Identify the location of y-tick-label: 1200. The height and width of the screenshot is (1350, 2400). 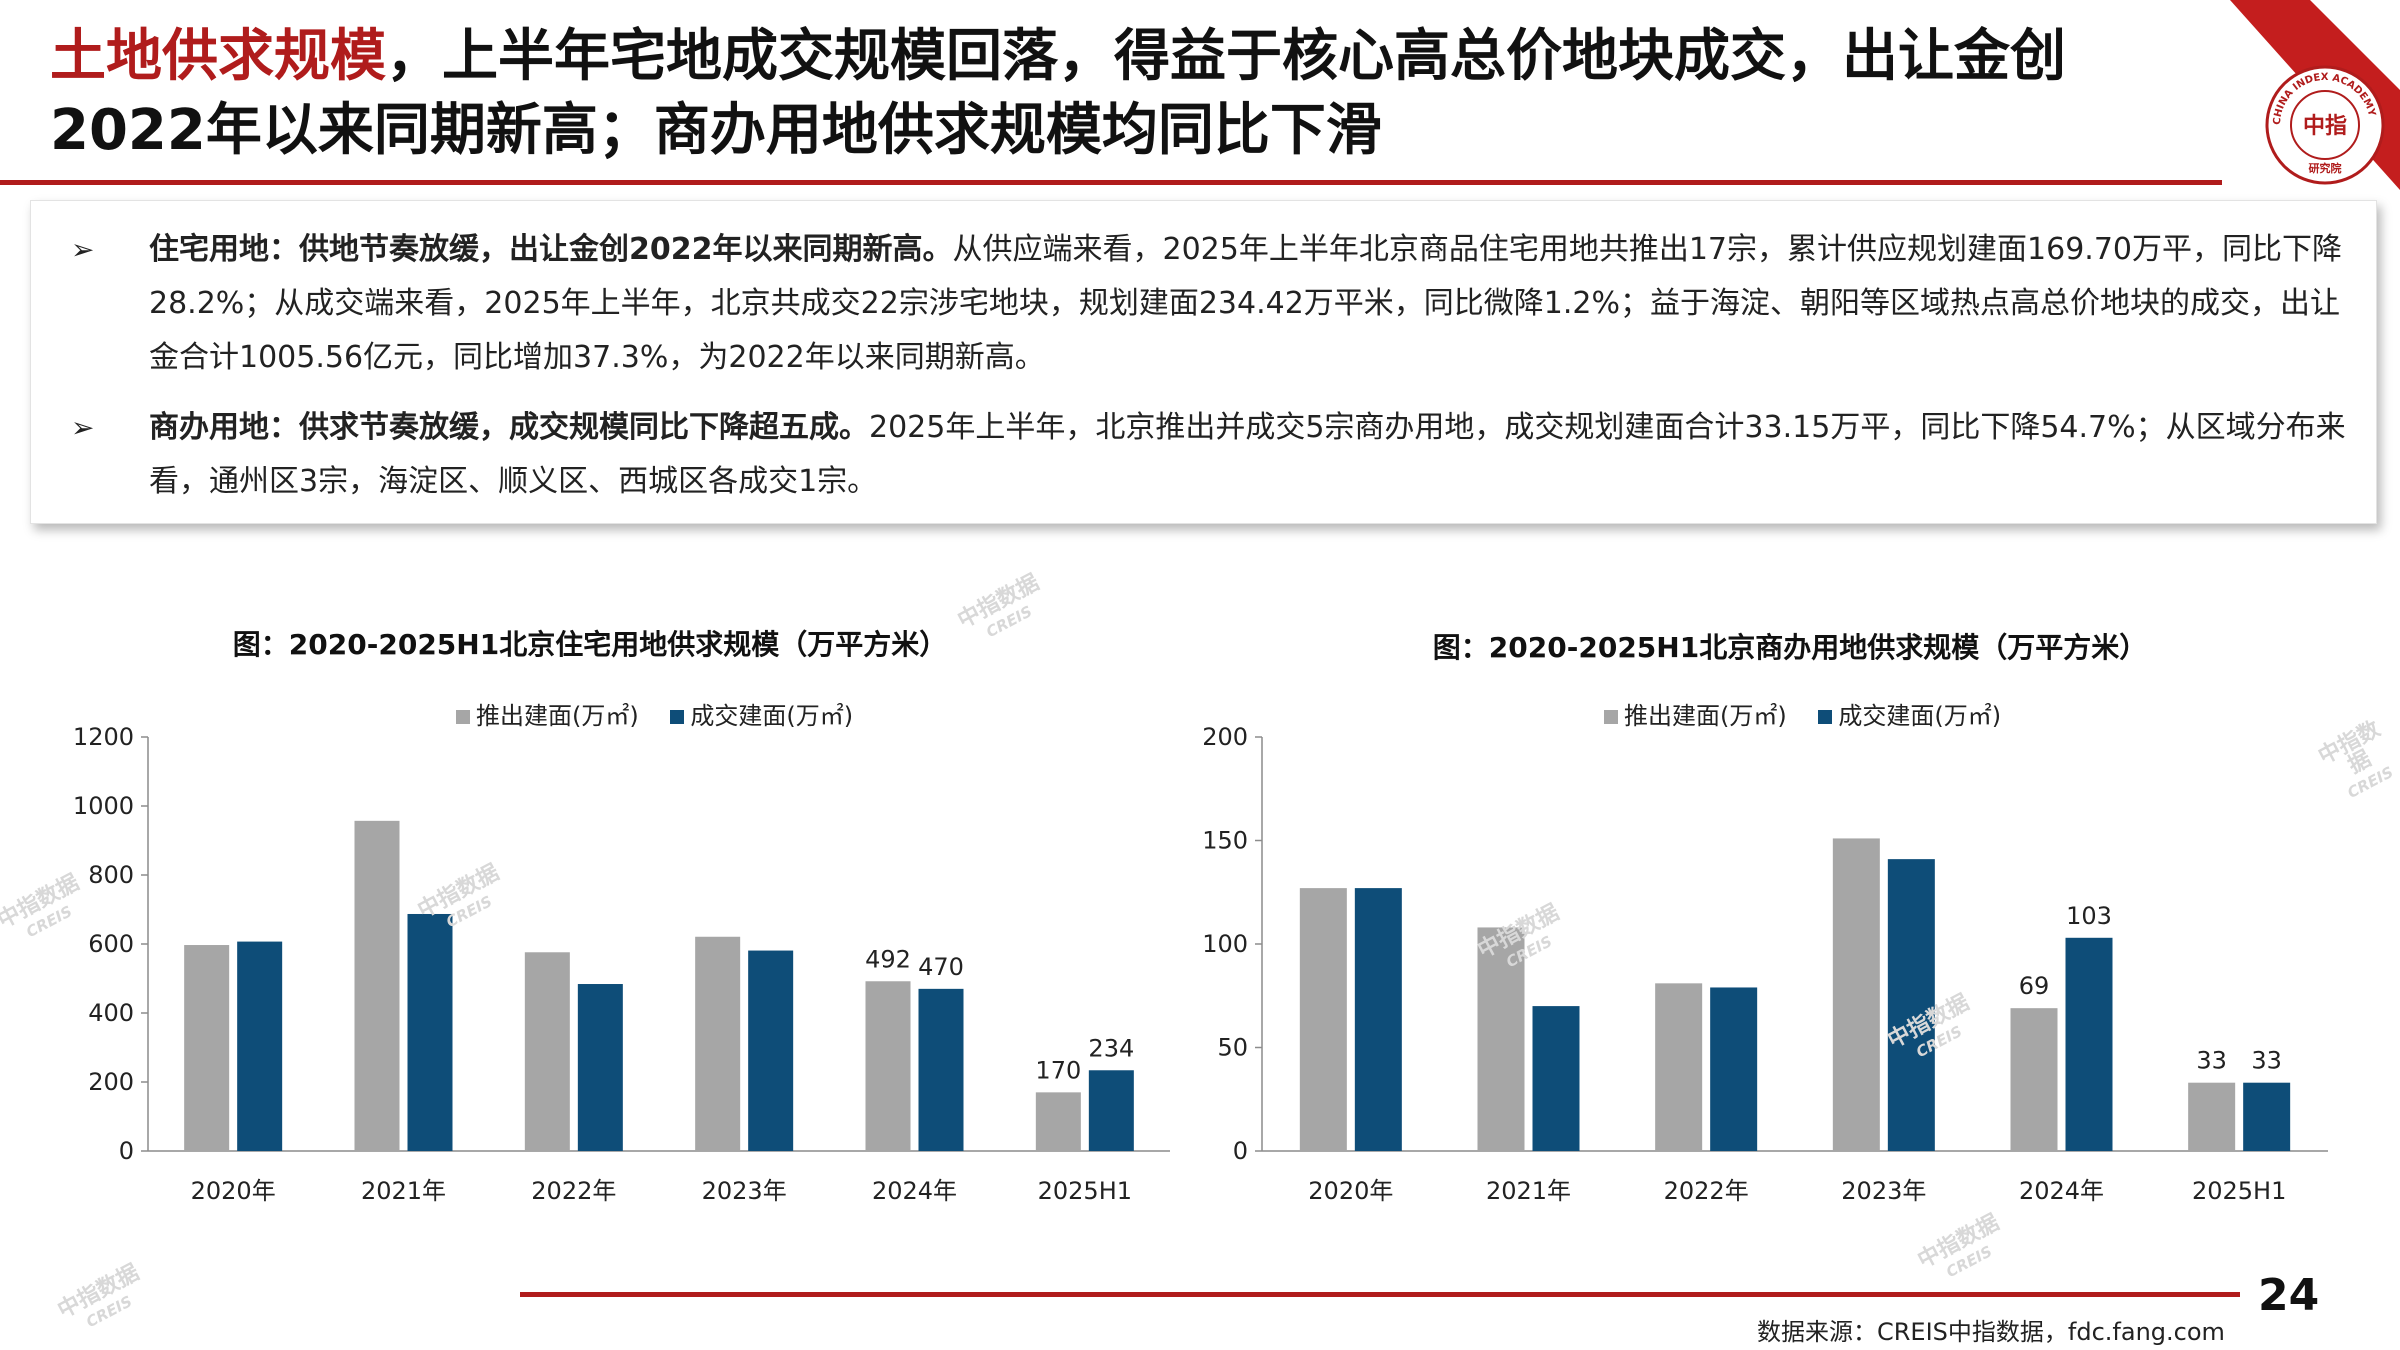
(103, 737).